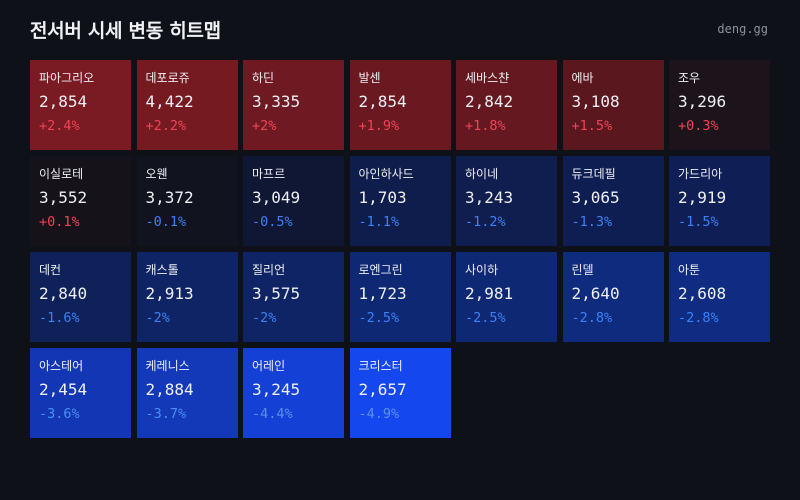  I want to click on server-price: 3,552, so click(63, 197).